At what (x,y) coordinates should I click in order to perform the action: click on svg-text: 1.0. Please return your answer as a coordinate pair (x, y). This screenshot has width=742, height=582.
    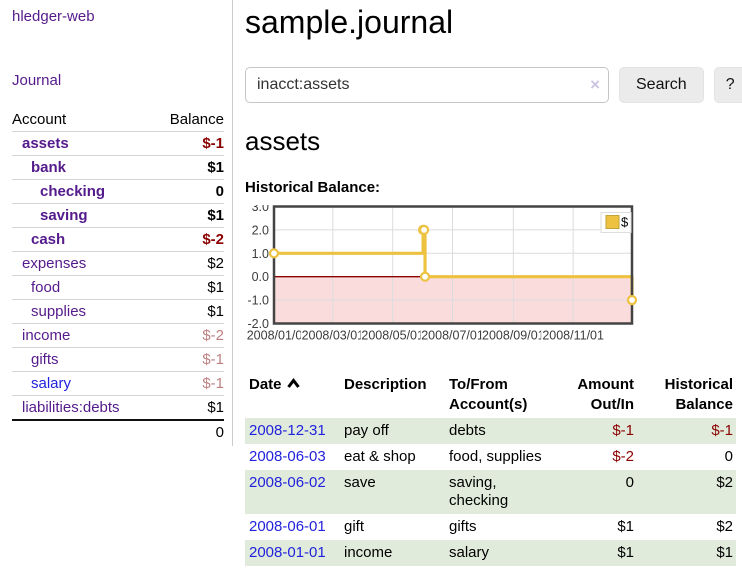
    Looking at the image, I should click on (260, 254).